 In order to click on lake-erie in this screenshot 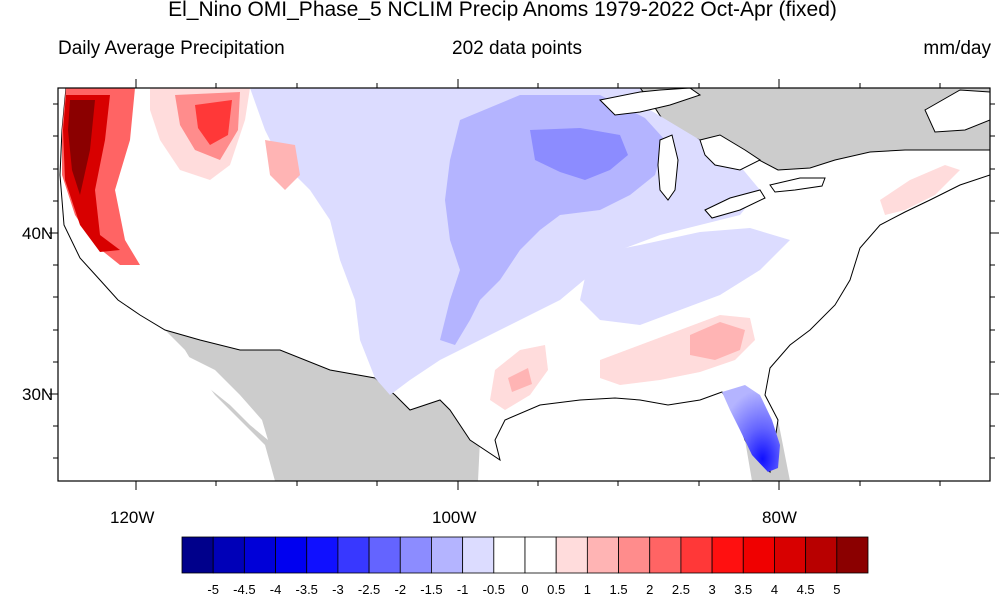, I will do `click(735, 204)`.